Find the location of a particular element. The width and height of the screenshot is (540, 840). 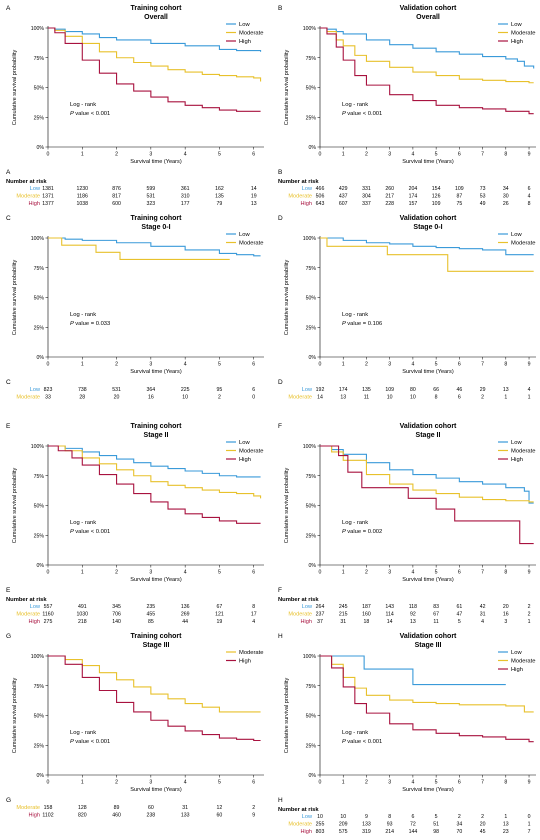

risk-cell: 135 is located at coordinates (219, 197).